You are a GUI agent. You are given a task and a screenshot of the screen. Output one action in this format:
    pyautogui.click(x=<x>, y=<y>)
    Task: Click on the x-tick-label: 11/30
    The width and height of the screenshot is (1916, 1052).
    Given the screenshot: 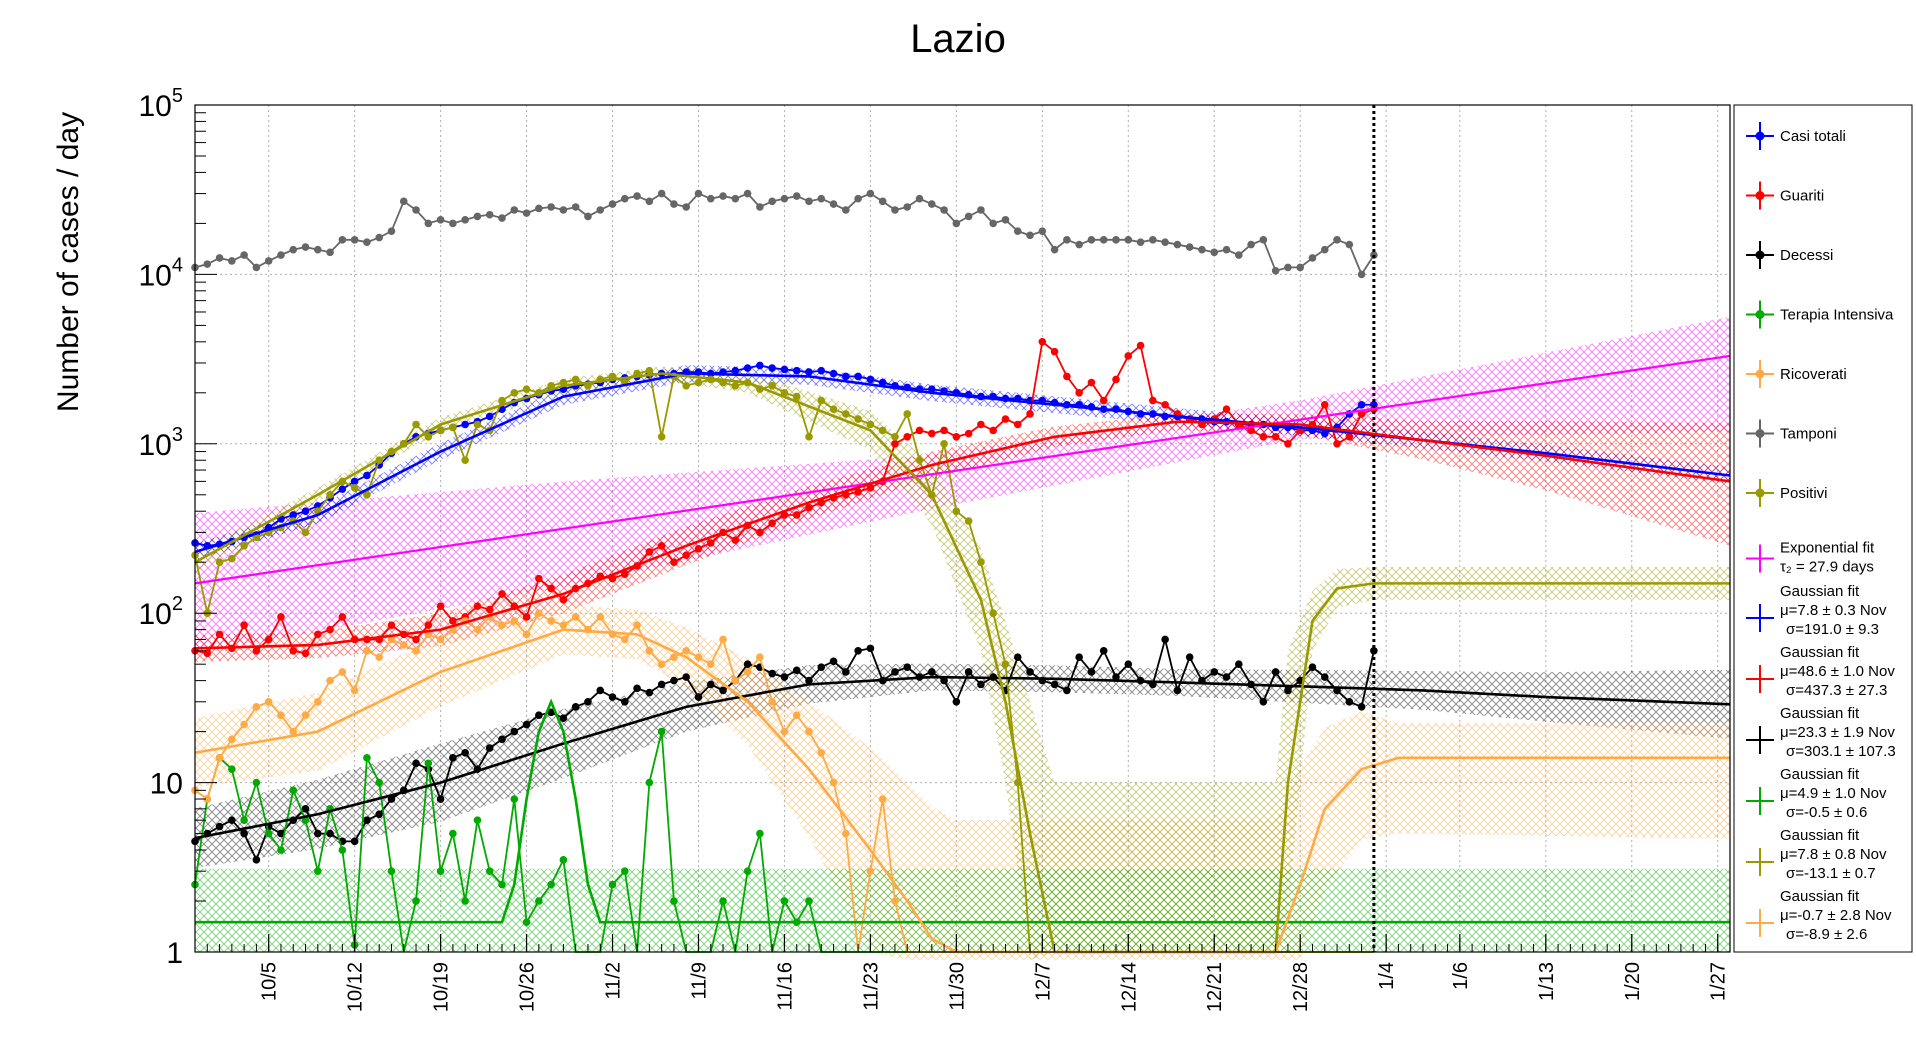 What is the action you would take?
    pyautogui.click(x=957, y=986)
    